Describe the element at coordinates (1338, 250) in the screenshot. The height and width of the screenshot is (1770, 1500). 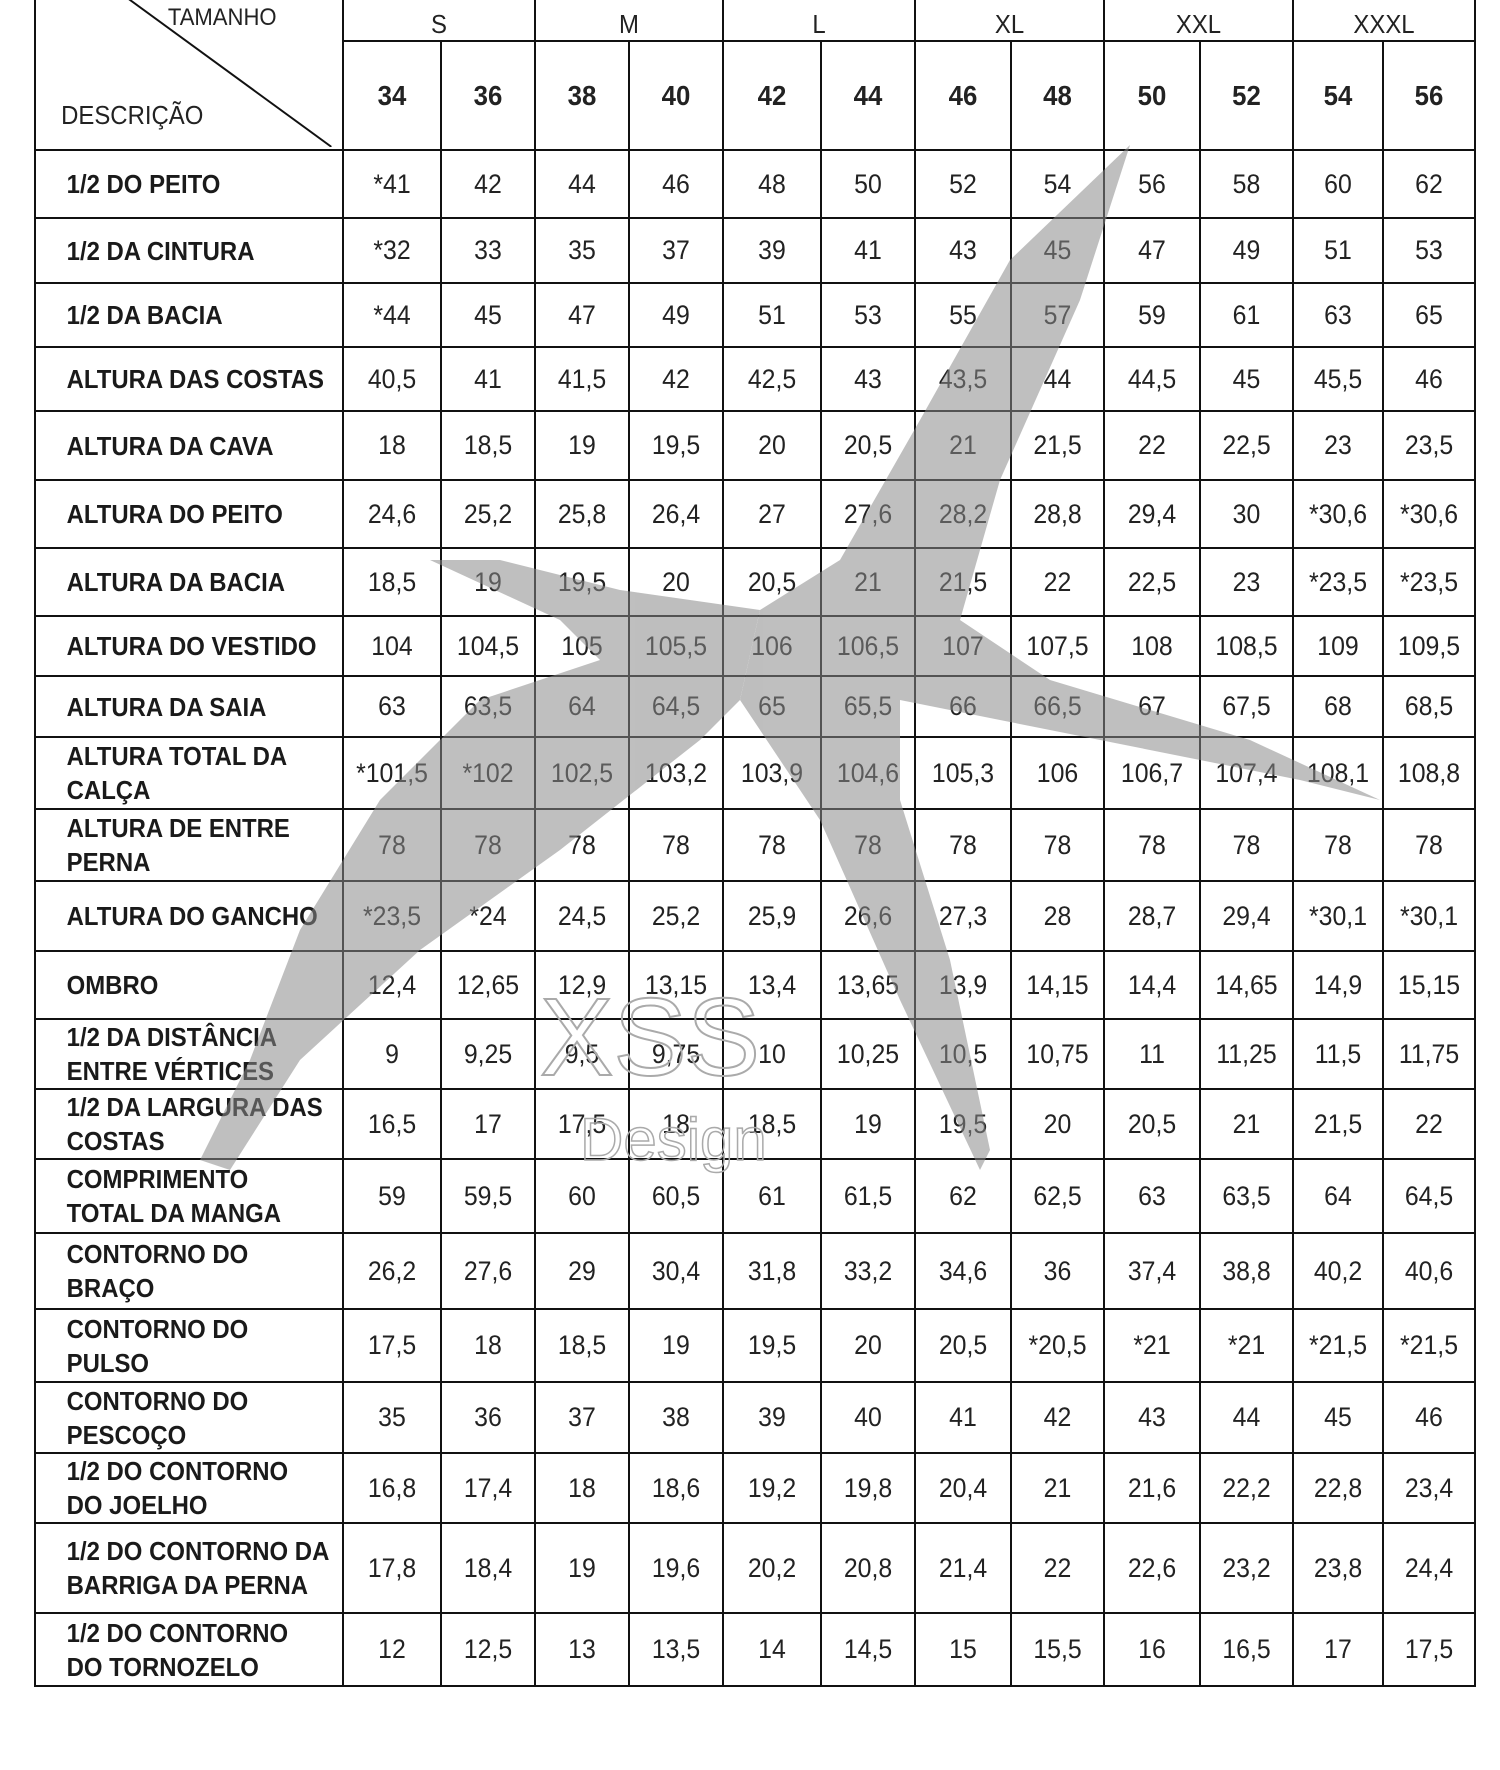
I see `measurement-value: 51` at that location.